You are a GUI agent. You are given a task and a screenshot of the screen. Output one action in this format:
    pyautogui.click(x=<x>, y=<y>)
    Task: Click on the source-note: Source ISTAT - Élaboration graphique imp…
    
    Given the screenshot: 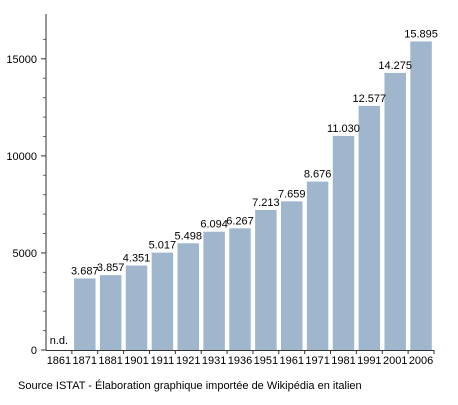 What is the action you would take?
    pyautogui.click(x=190, y=386)
    